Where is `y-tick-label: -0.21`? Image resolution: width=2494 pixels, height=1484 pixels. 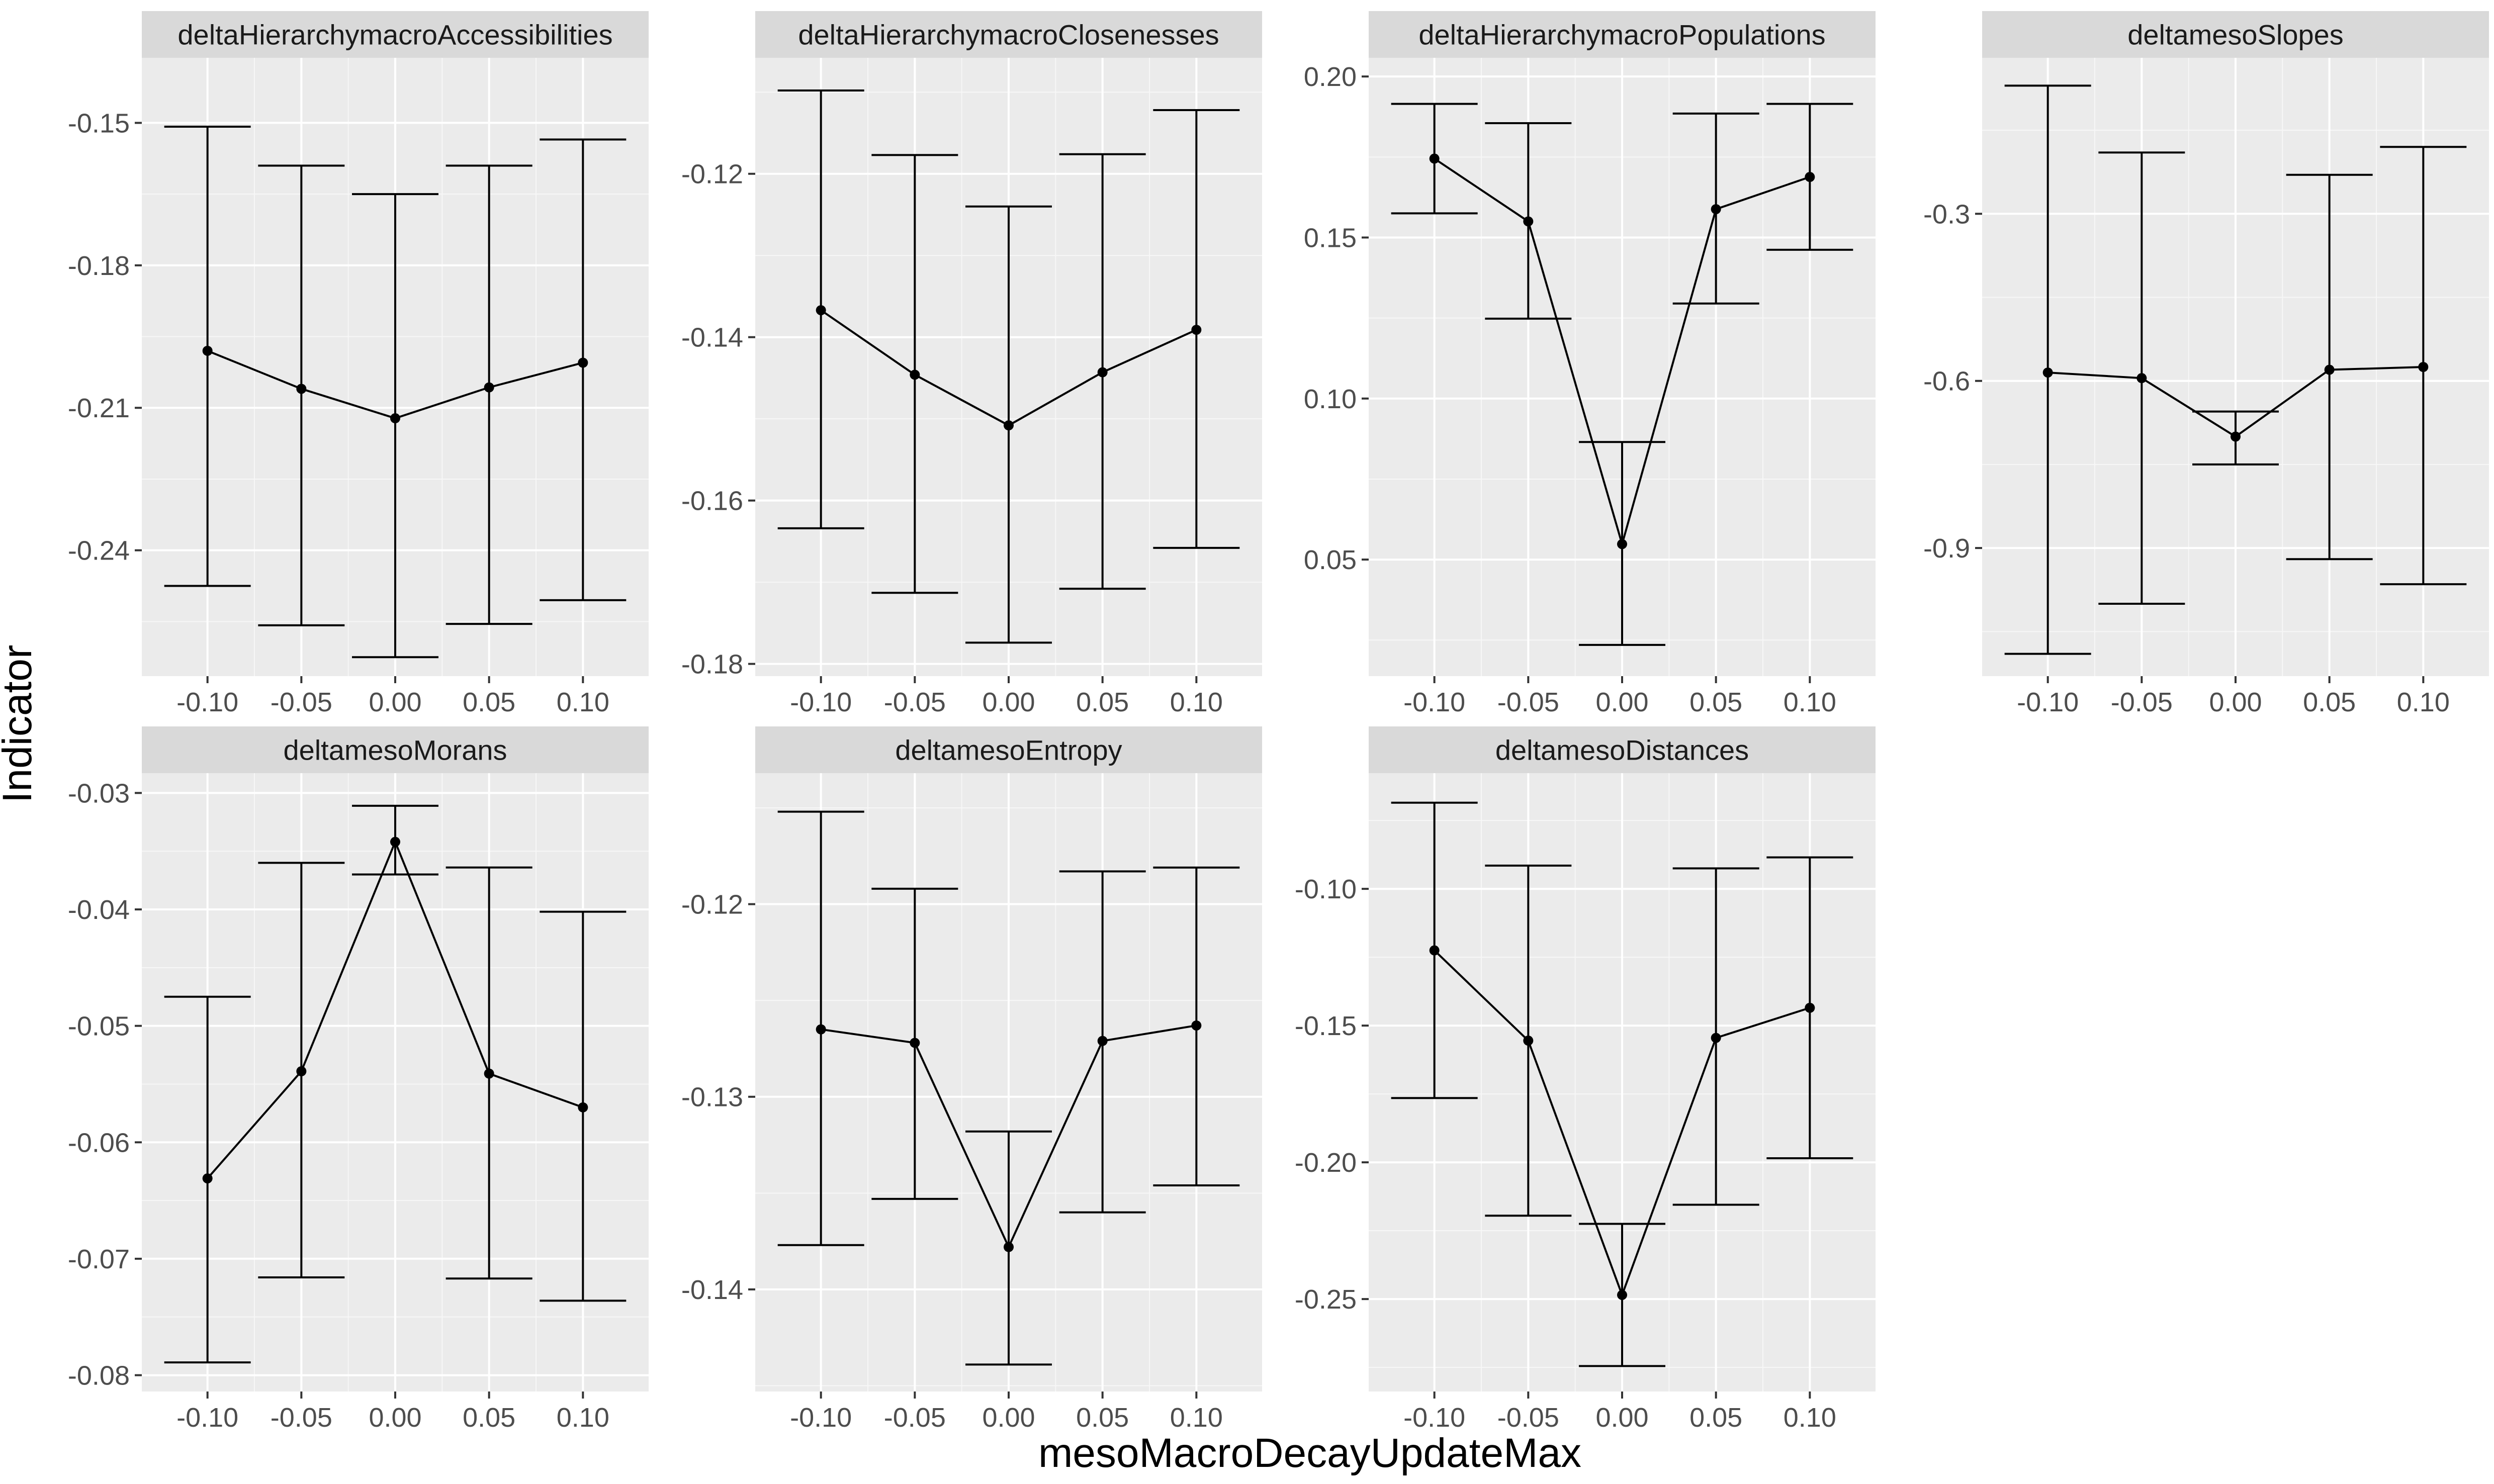
y-tick-label: -0.21 is located at coordinates (99, 408).